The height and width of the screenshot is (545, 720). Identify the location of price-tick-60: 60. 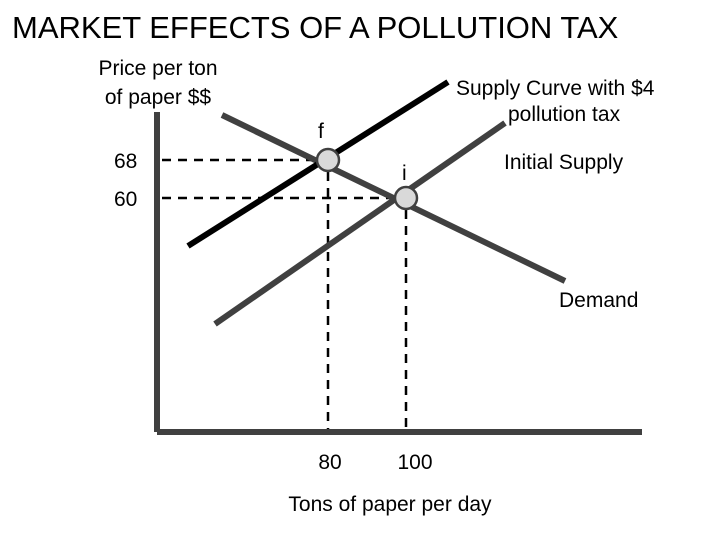
(125, 199).